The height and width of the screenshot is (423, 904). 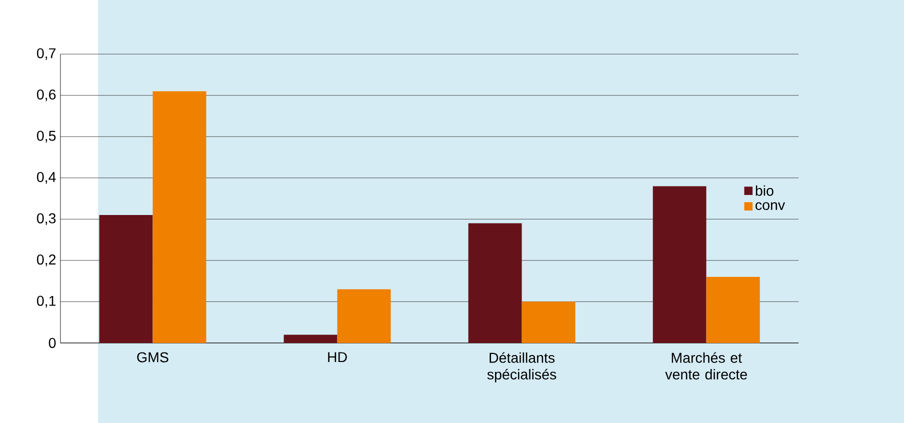 What do you see at coordinates (765, 190) in the screenshot?
I see `legend-label: bio` at bounding box center [765, 190].